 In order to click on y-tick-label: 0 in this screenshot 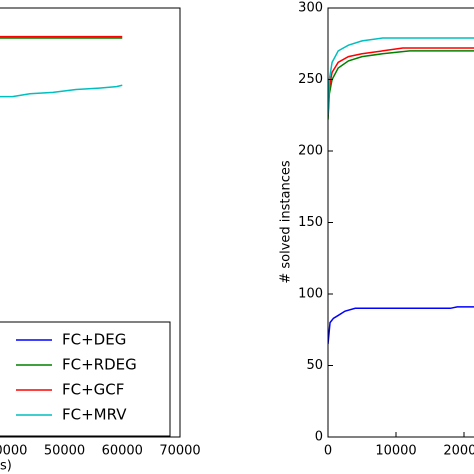, I will do `click(319, 437)`.